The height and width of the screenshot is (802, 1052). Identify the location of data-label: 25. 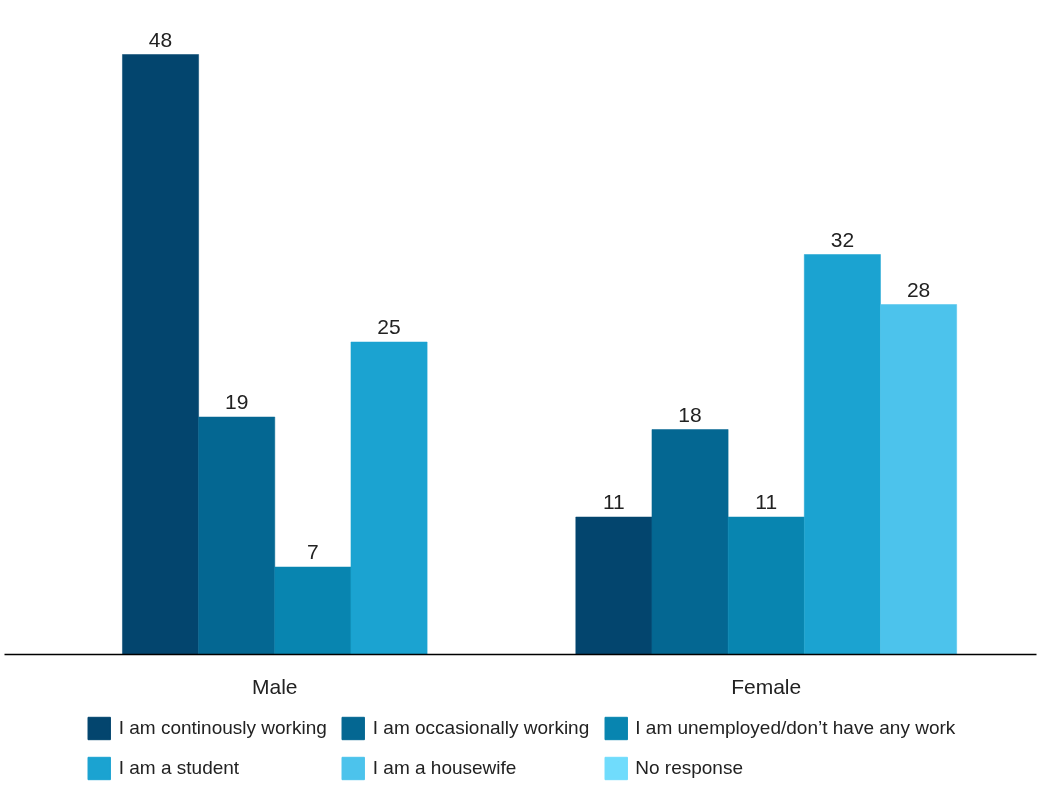
(389, 326).